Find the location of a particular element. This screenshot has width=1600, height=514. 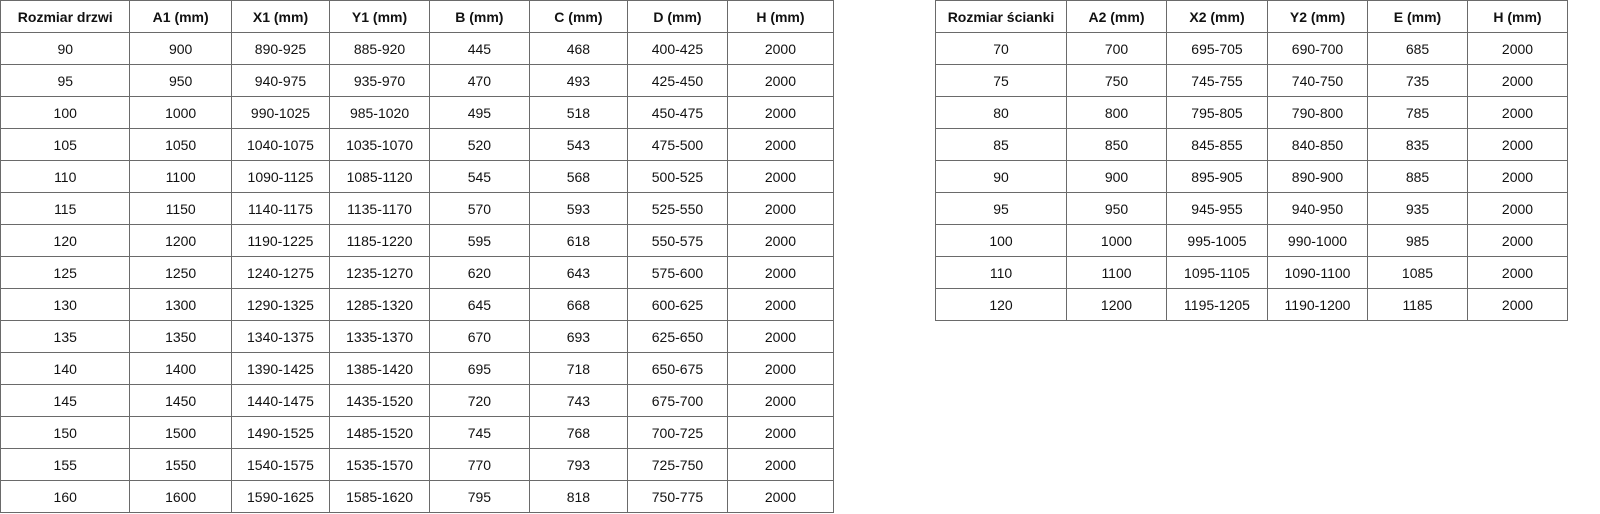

table-cell: 1000 is located at coordinates (180, 112).